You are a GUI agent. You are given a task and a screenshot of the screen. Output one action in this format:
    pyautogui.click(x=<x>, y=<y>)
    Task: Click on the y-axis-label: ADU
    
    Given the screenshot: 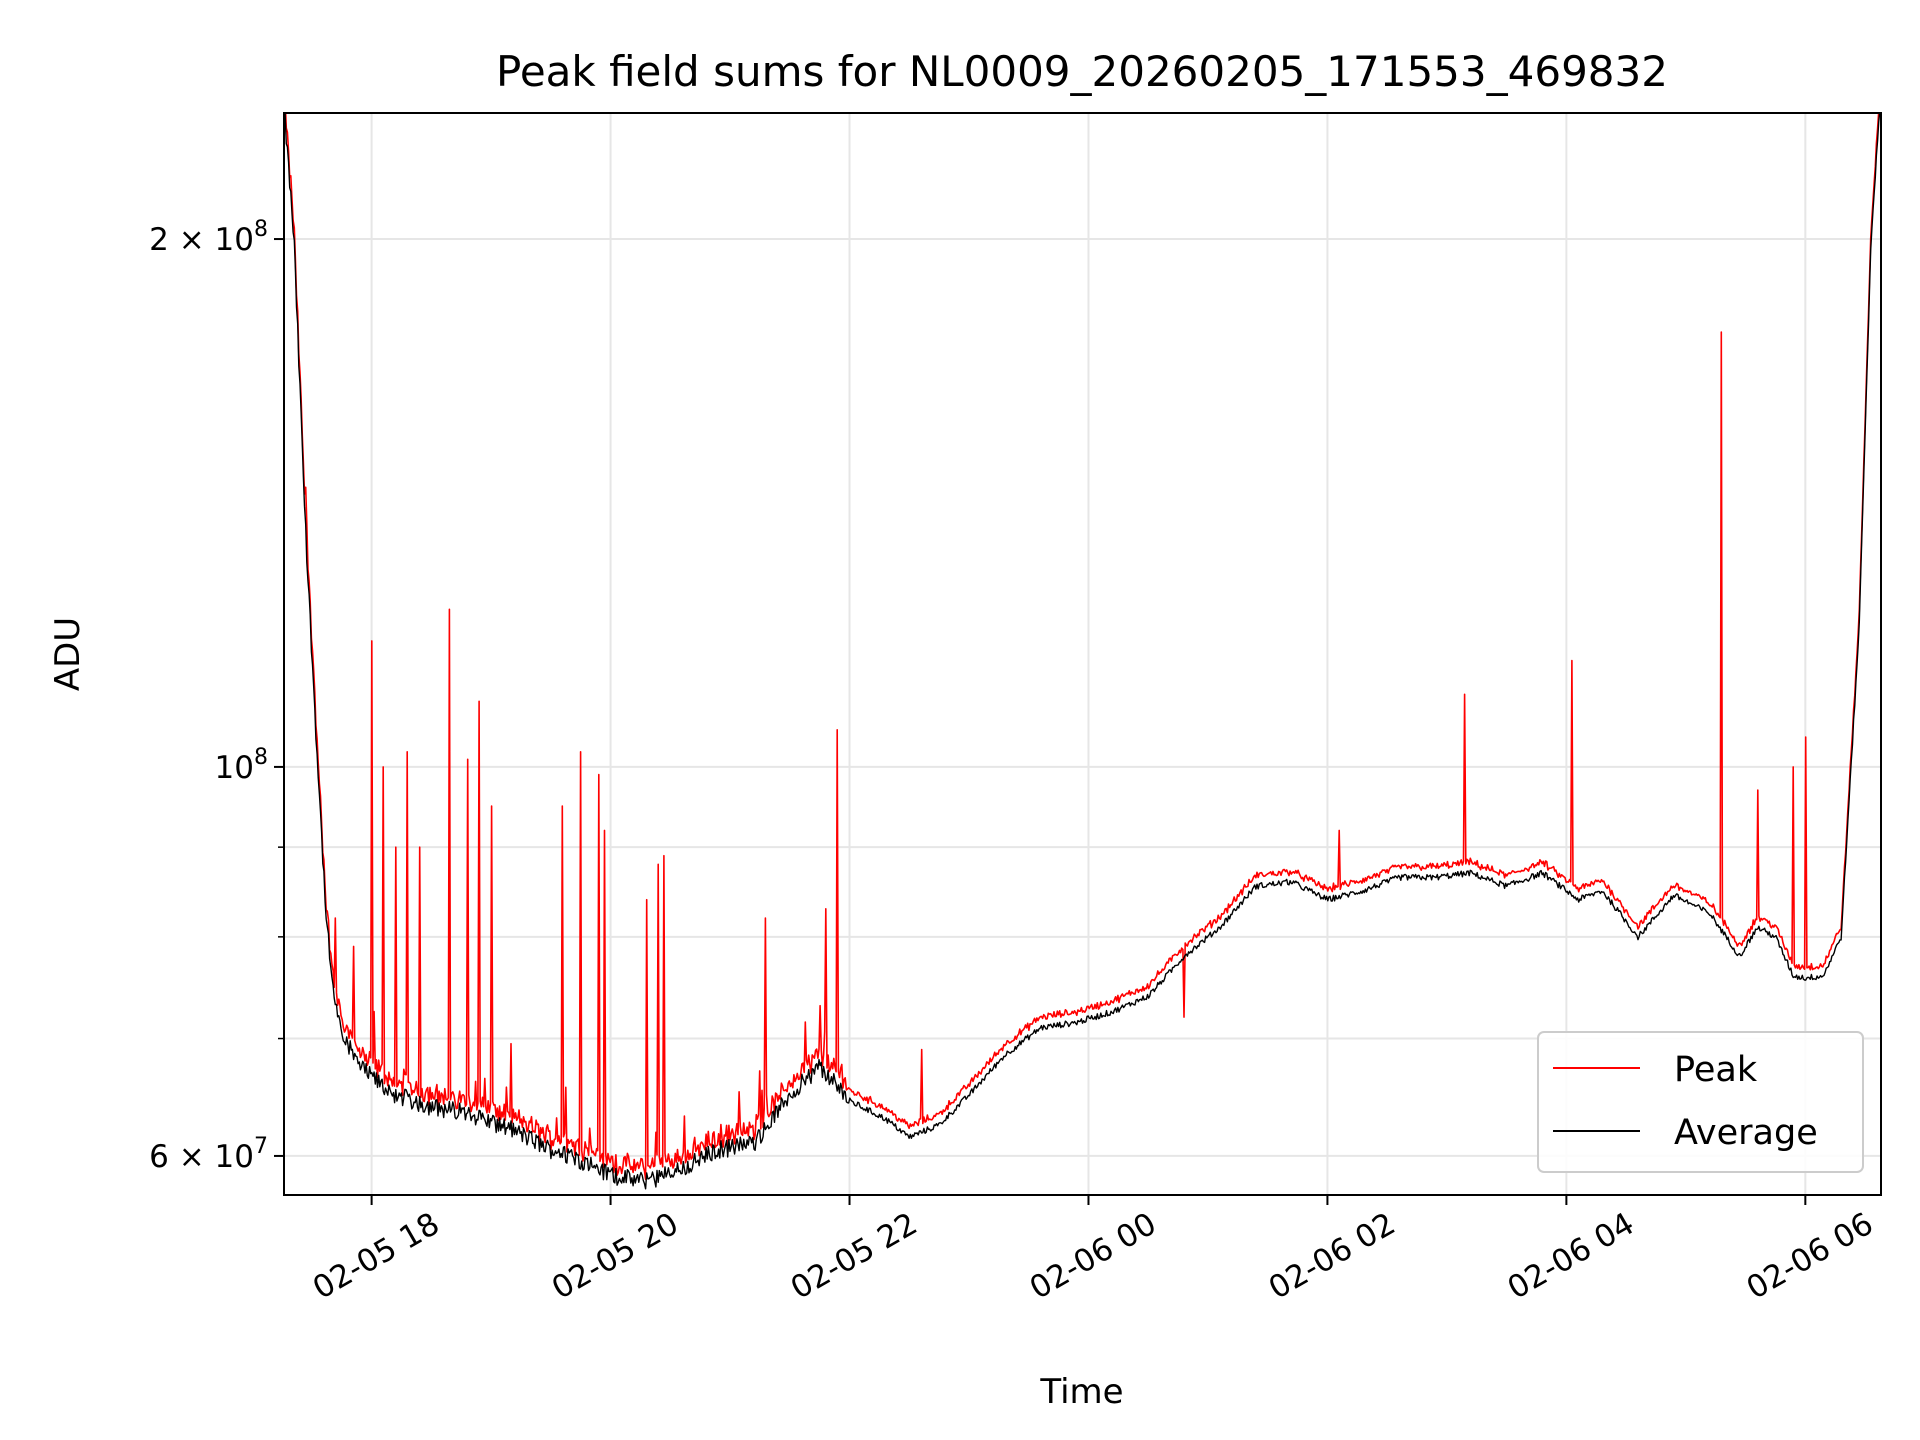 What is the action you would take?
    pyautogui.click(x=68, y=654)
    